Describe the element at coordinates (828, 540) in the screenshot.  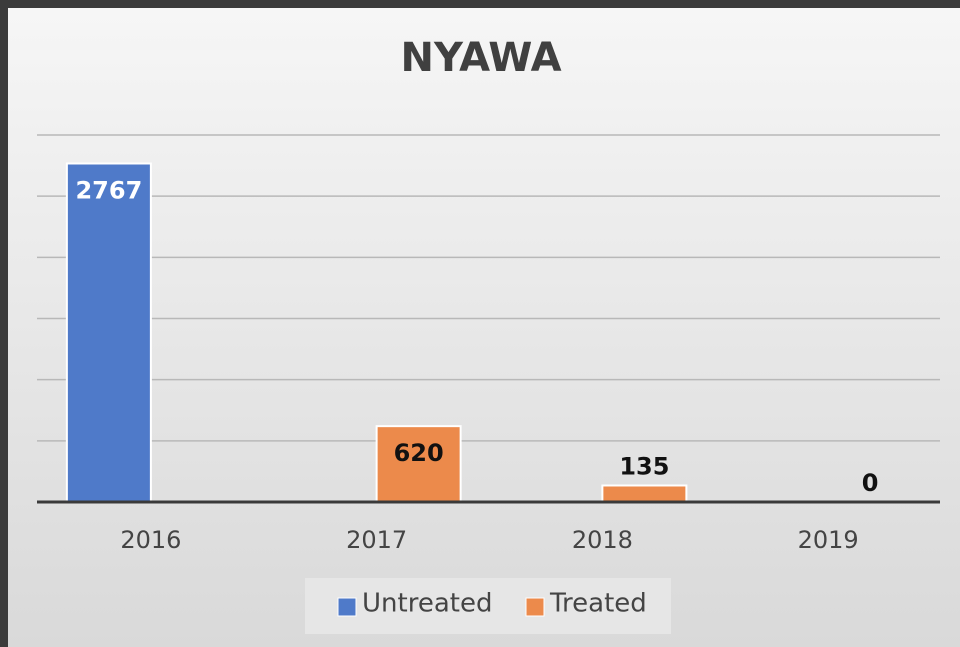
I see `x-tick-label: 2019` at that location.